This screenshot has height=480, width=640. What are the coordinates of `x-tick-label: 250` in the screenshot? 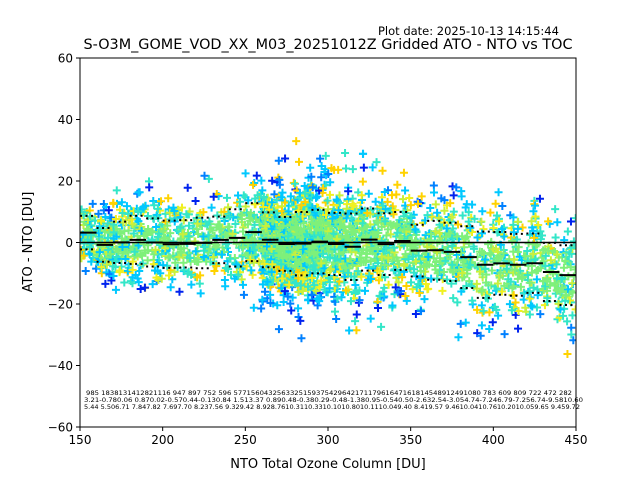 It's located at (245, 440).